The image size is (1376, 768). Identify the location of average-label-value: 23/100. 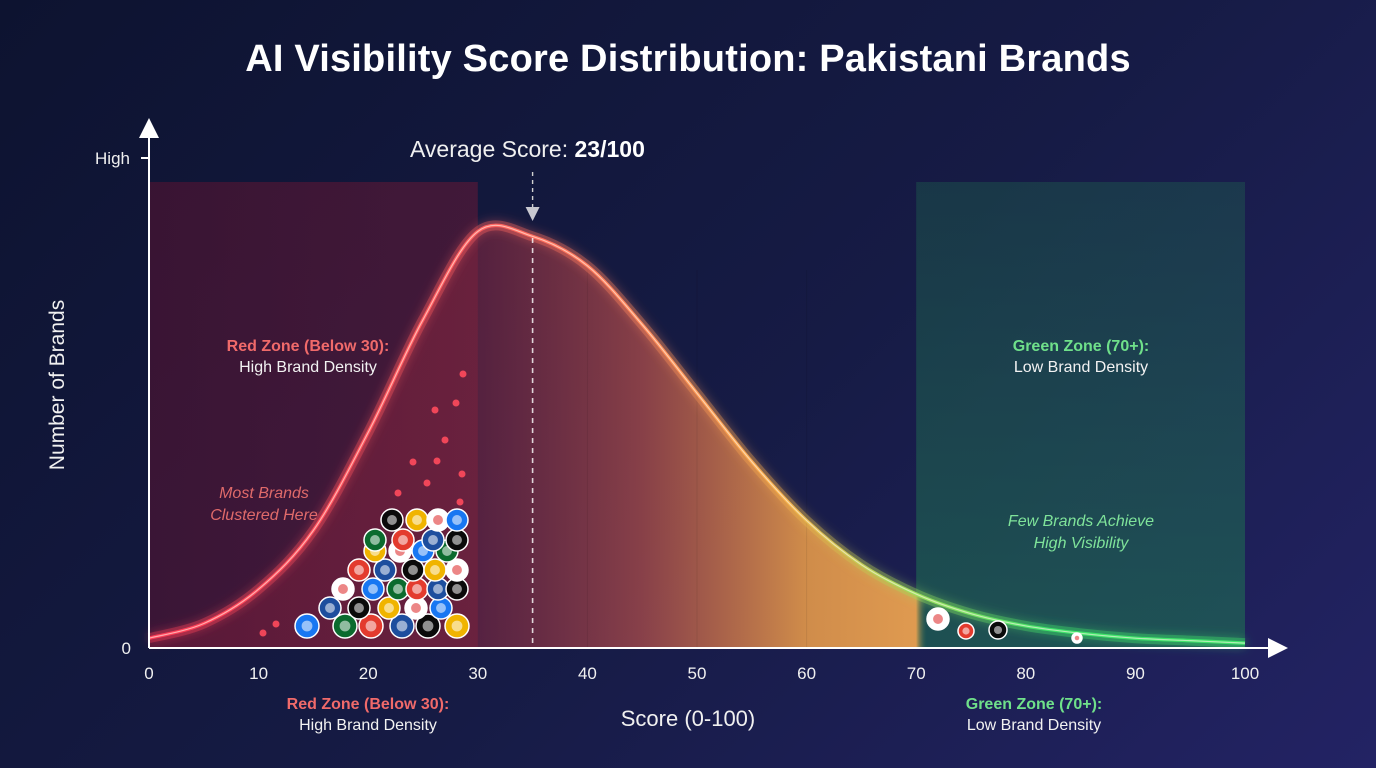
(609, 149).